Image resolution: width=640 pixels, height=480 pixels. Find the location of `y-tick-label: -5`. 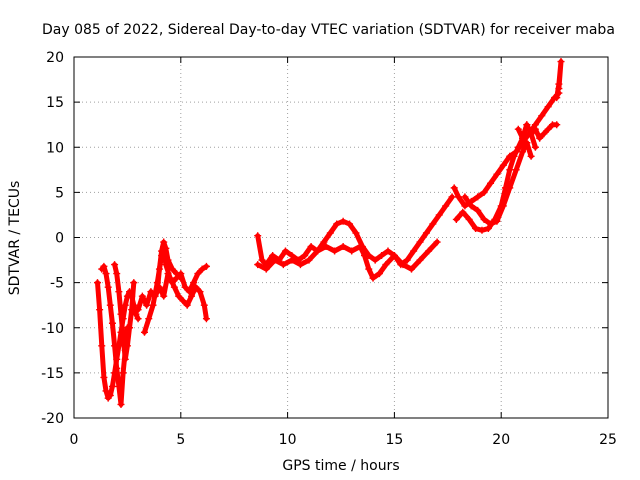

y-tick-label: -5 is located at coordinates (57, 284).